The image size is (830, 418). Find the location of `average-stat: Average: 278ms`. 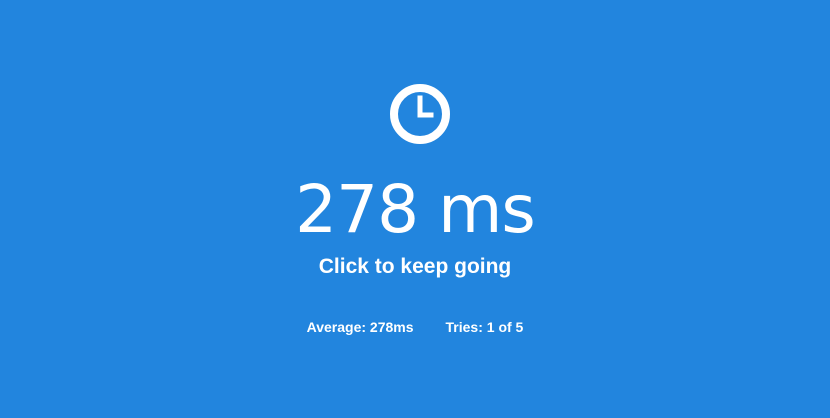

average-stat: Average: 278ms is located at coordinates (360, 327).